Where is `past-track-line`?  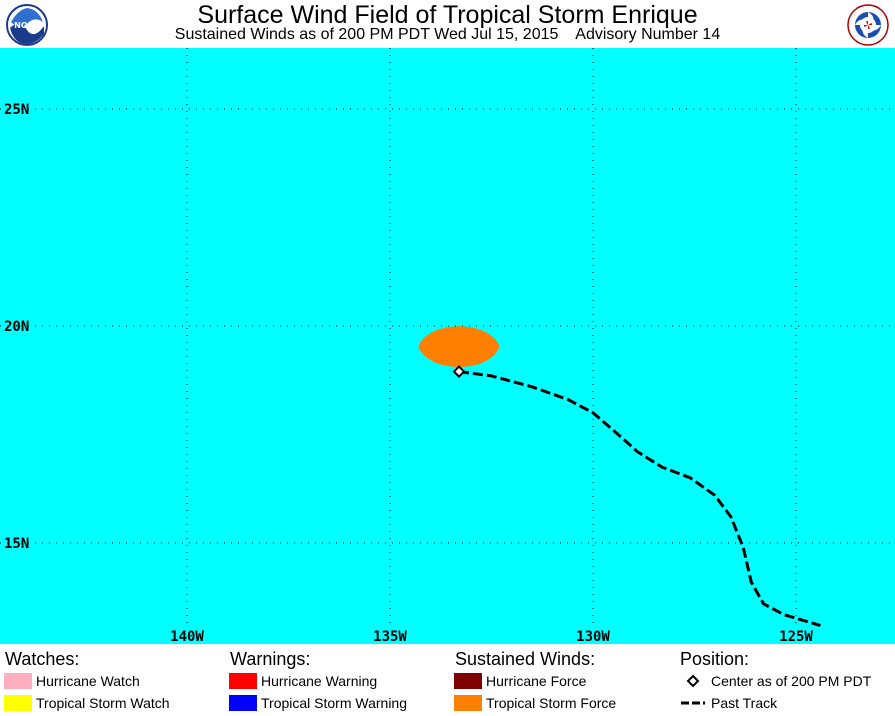 past-track-line is located at coordinates (639, 498).